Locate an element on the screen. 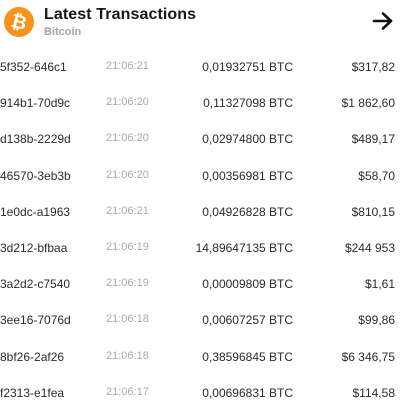 The height and width of the screenshot is (408, 407). transaction-amount-btc: 0,38596845 BTC is located at coordinates (247, 356).